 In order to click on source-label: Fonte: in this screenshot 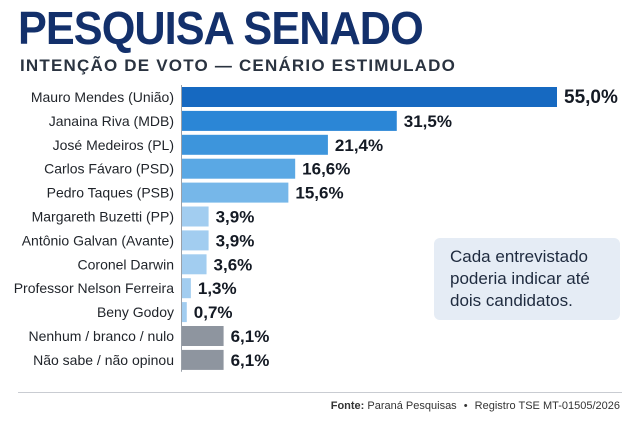, I will do `click(347, 406)`.